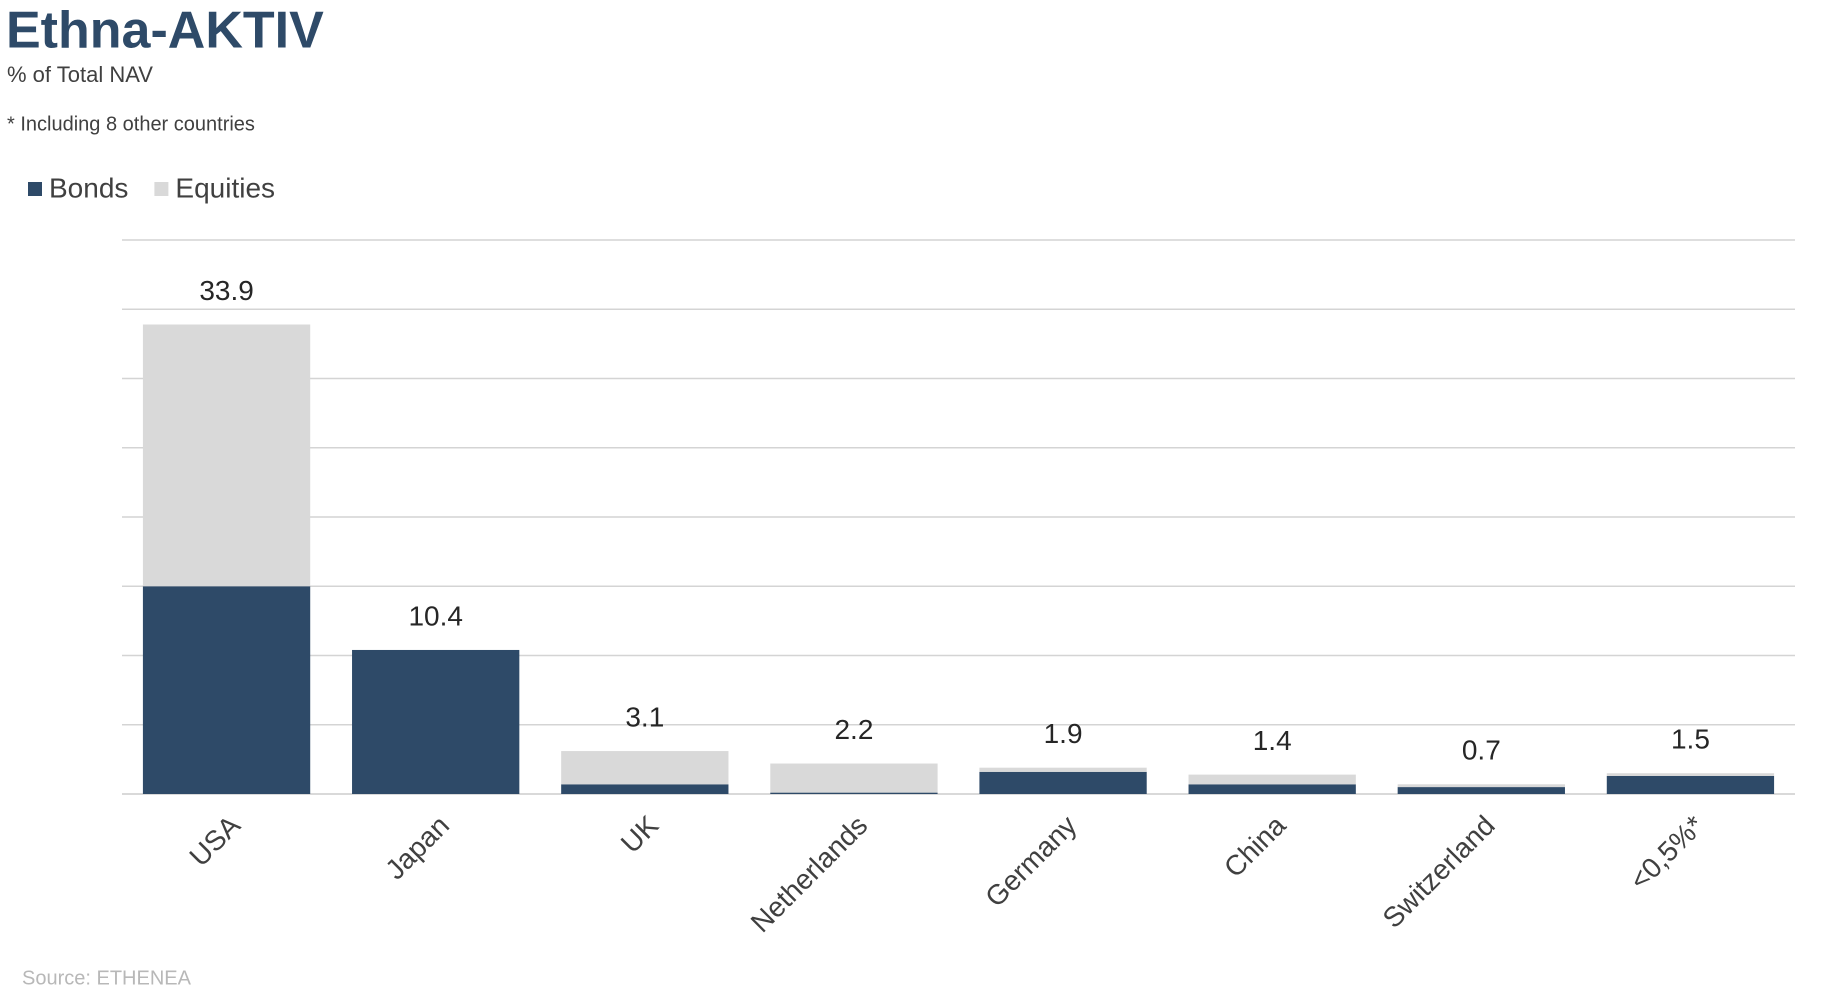 The height and width of the screenshot is (991, 1831). I want to click on legend-label: Equities, so click(225, 187).